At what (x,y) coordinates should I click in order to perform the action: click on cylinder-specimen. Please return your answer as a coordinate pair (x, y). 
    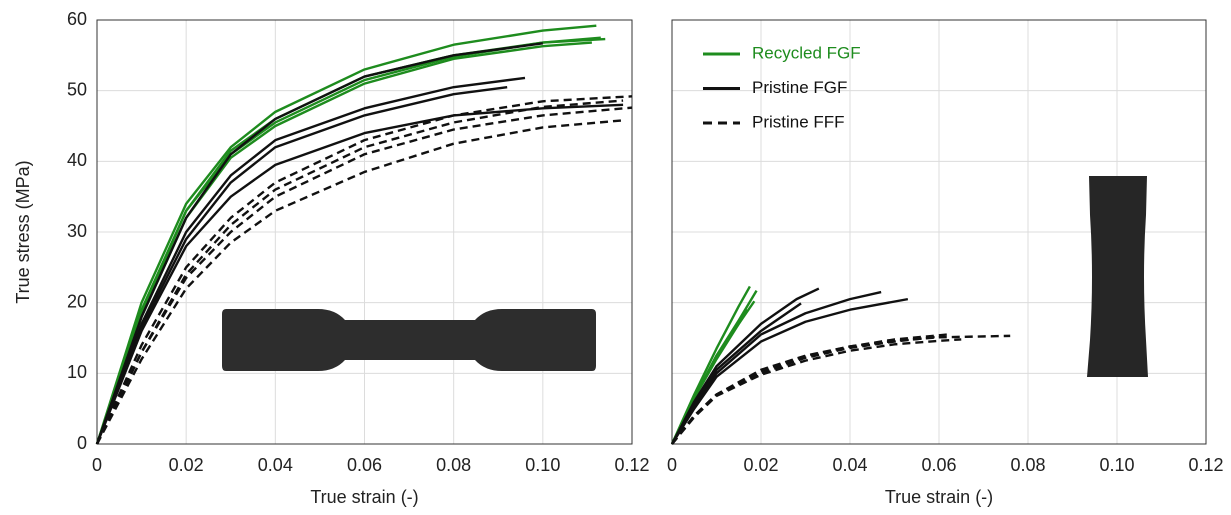
    Looking at the image, I should click on (1117, 276).